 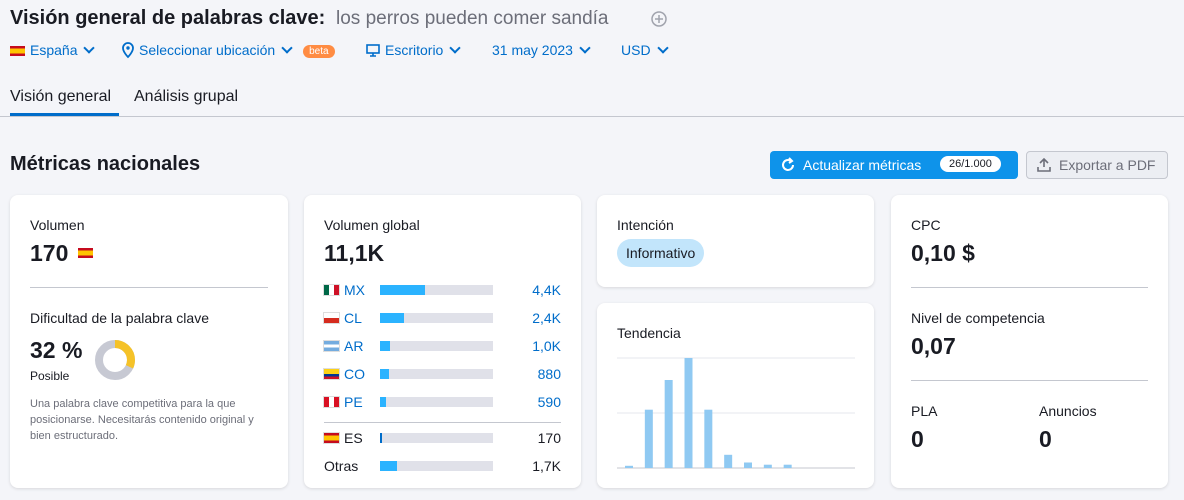 What do you see at coordinates (168, 18) in the screenshot?
I see `page-title: Visión general de palabras clave:` at bounding box center [168, 18].